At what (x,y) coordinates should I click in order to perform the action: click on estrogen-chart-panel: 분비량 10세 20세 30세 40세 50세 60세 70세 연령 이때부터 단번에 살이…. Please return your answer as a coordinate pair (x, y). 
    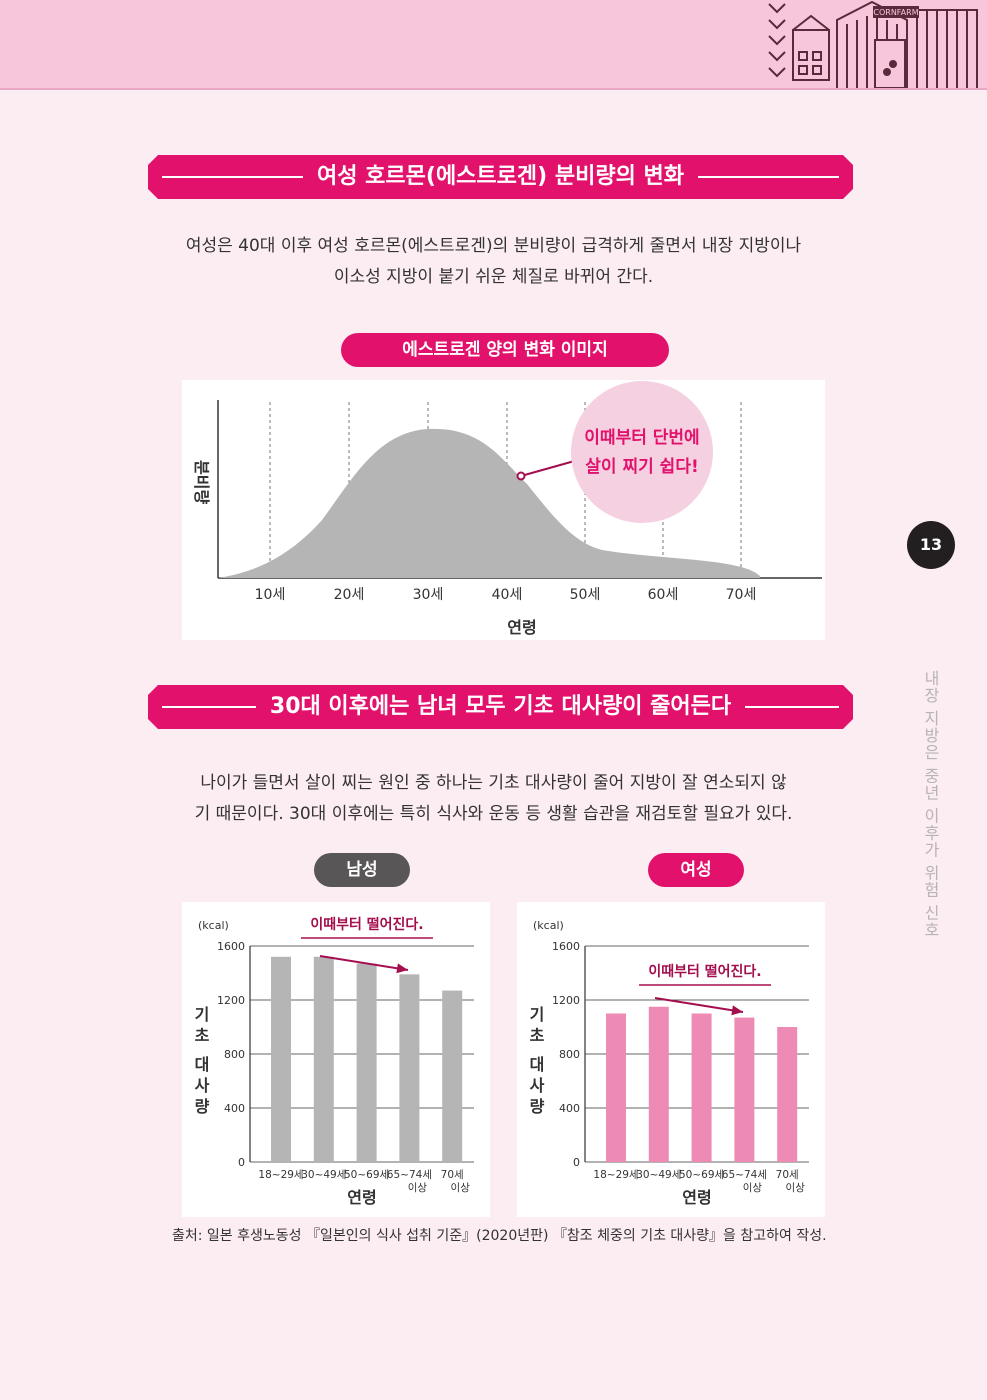
    Looking at the image, I should click on (503, 510).